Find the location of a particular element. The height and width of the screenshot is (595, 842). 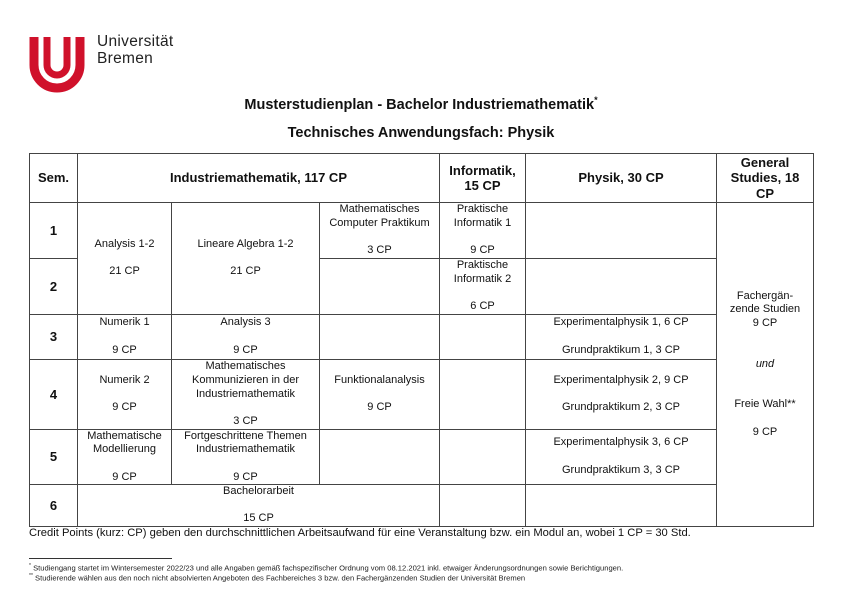

semester-1: 1 is located at coordinates (53, 230).